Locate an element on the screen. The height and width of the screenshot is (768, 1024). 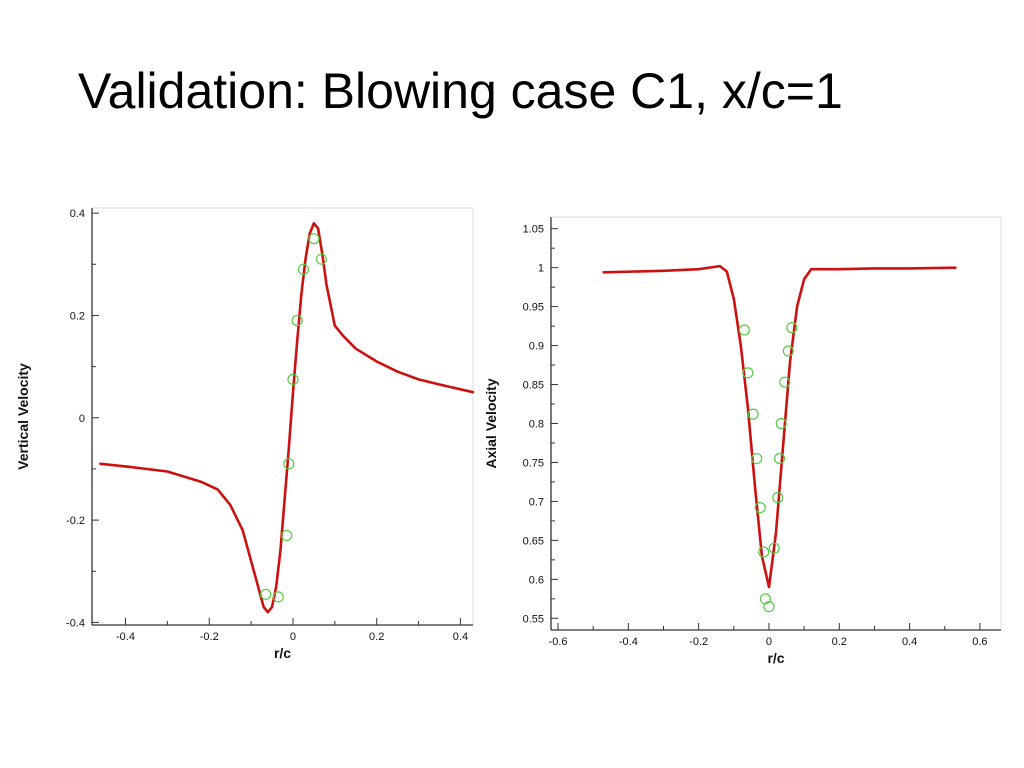
series-line is located at coordinates (779, 426).